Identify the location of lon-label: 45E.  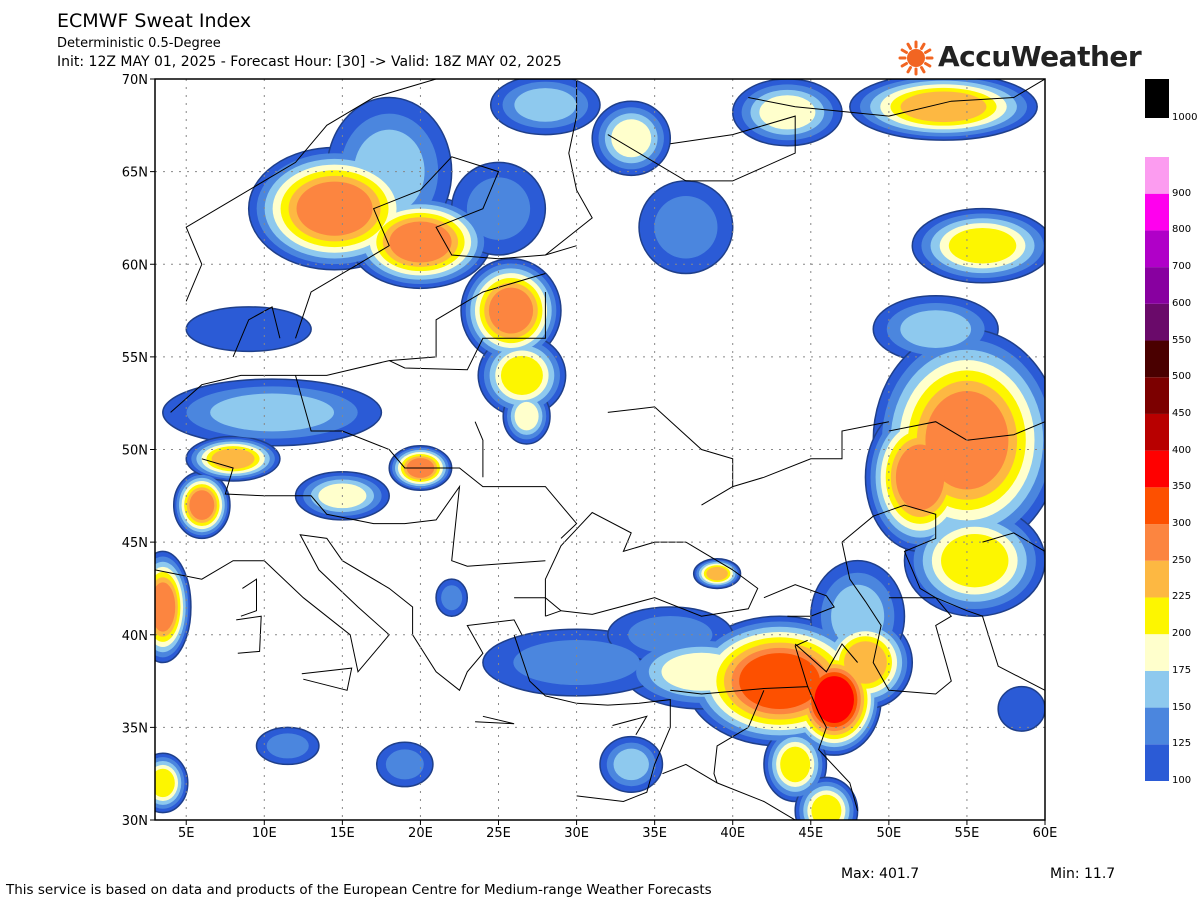
(810, 833).